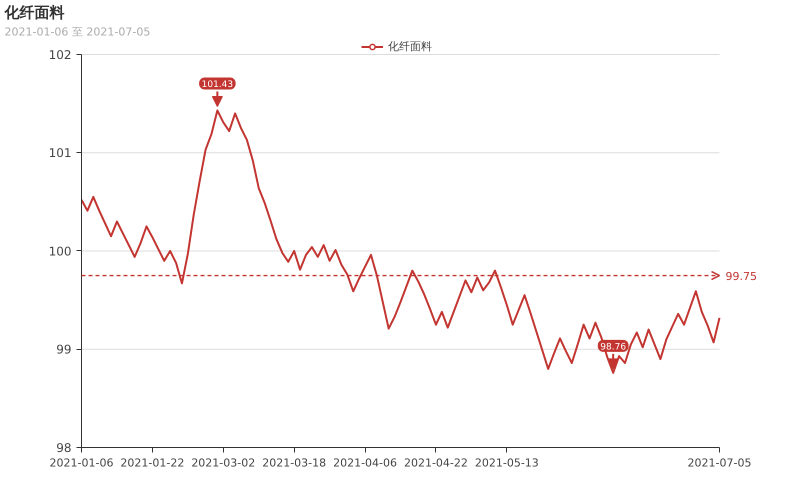  Describe the element at coordinates (294, 463) in the screenshot. I see `x-tick-label: 2021-03-18` at that location.